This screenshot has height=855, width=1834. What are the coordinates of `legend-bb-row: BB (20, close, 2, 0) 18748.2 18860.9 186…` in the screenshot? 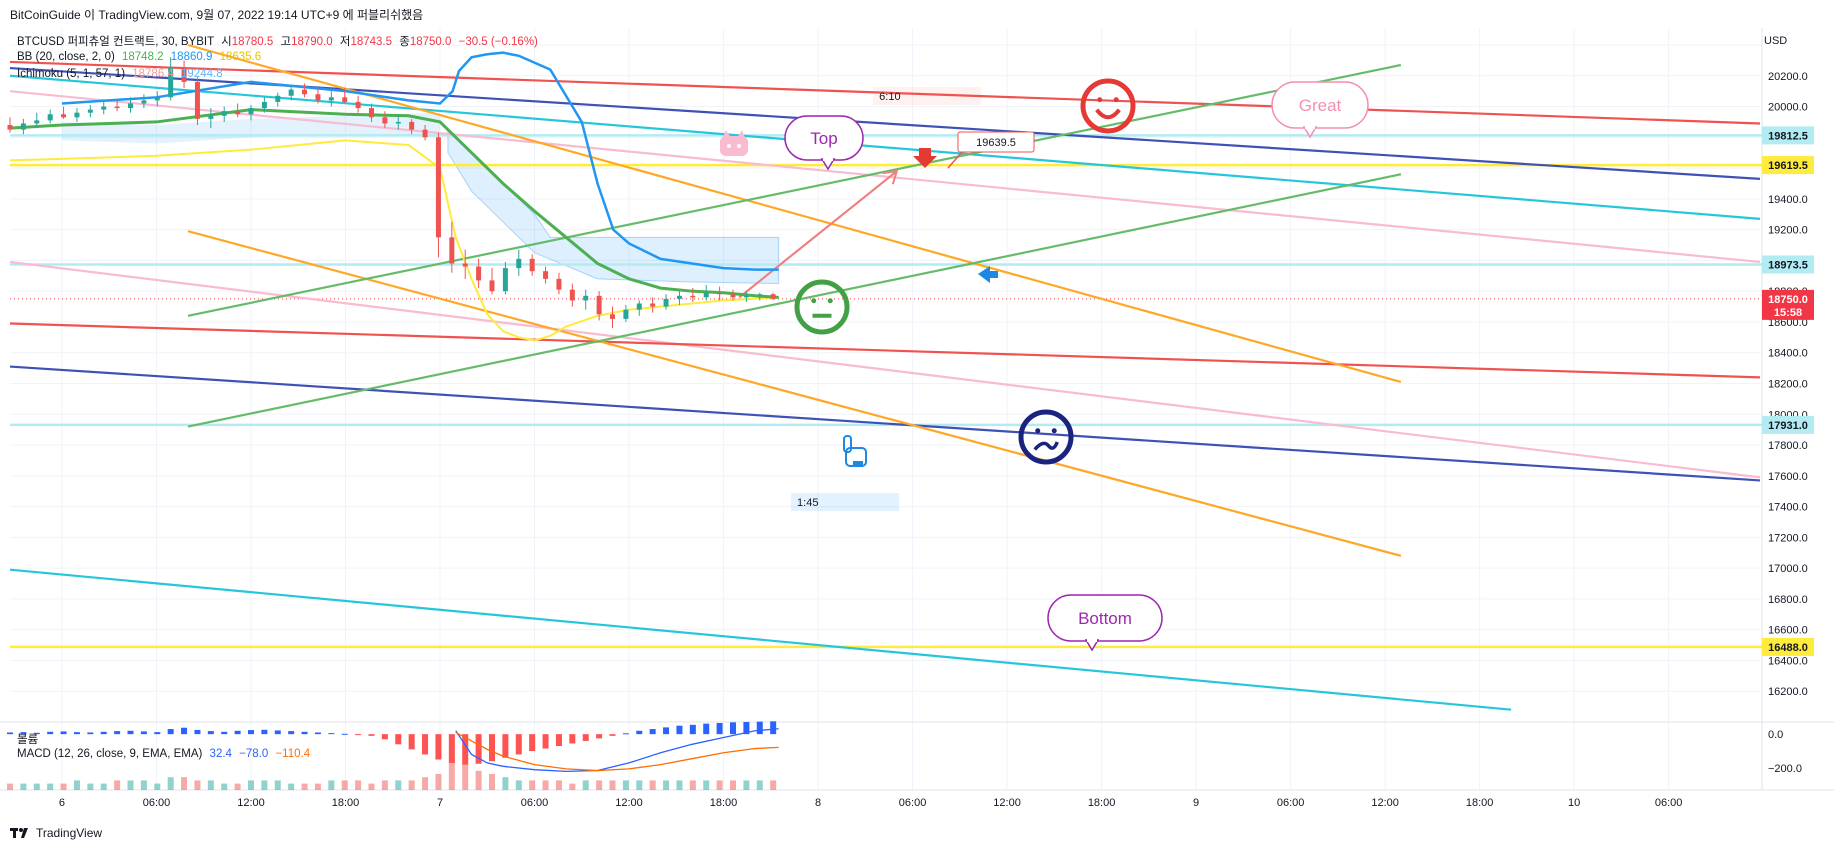 It's located at (139, 57).